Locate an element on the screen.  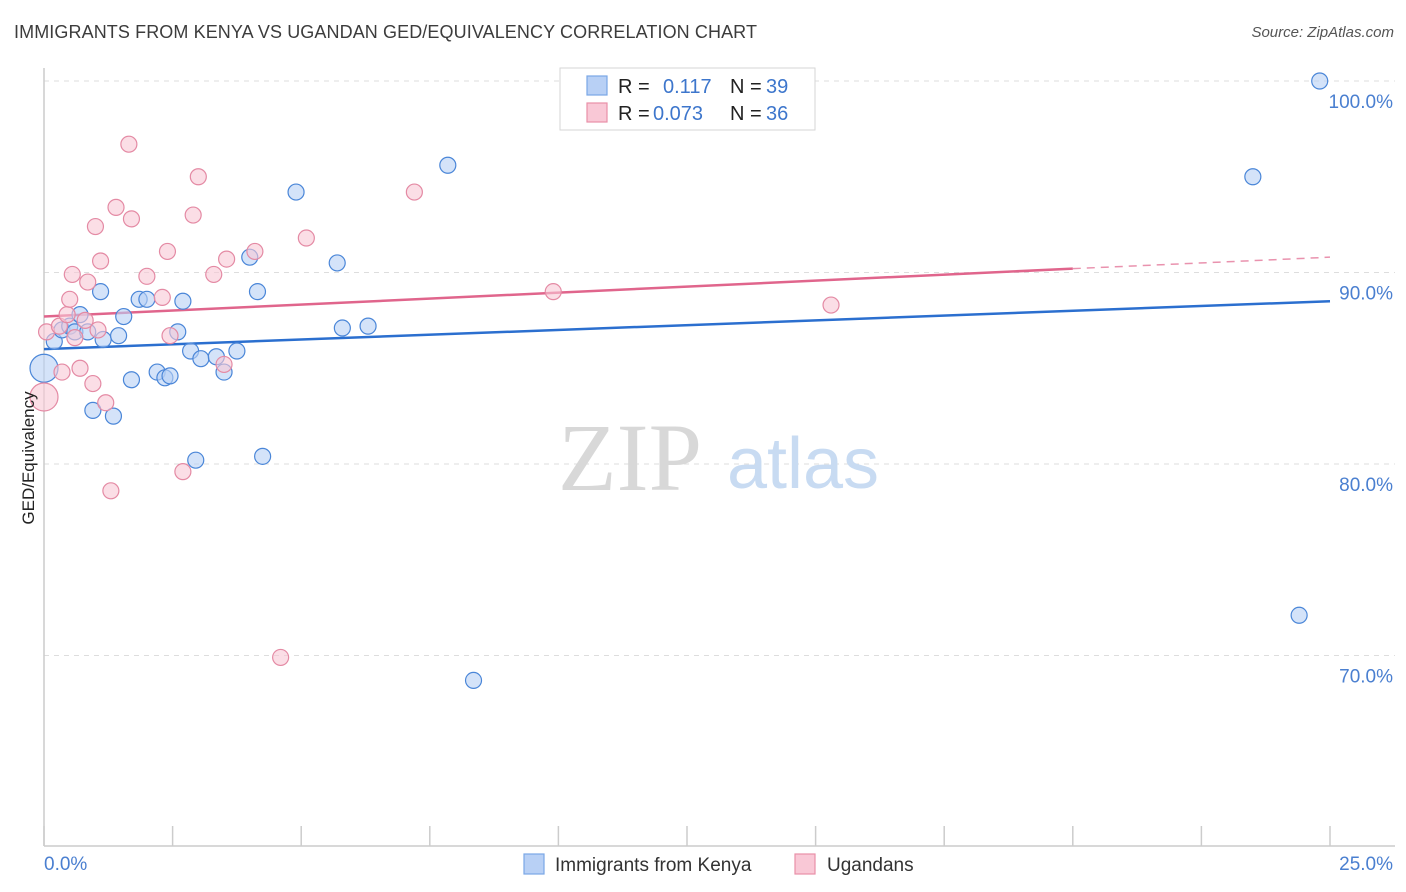
legend-n-value-1: 39 is located at coordinates (777, 87).